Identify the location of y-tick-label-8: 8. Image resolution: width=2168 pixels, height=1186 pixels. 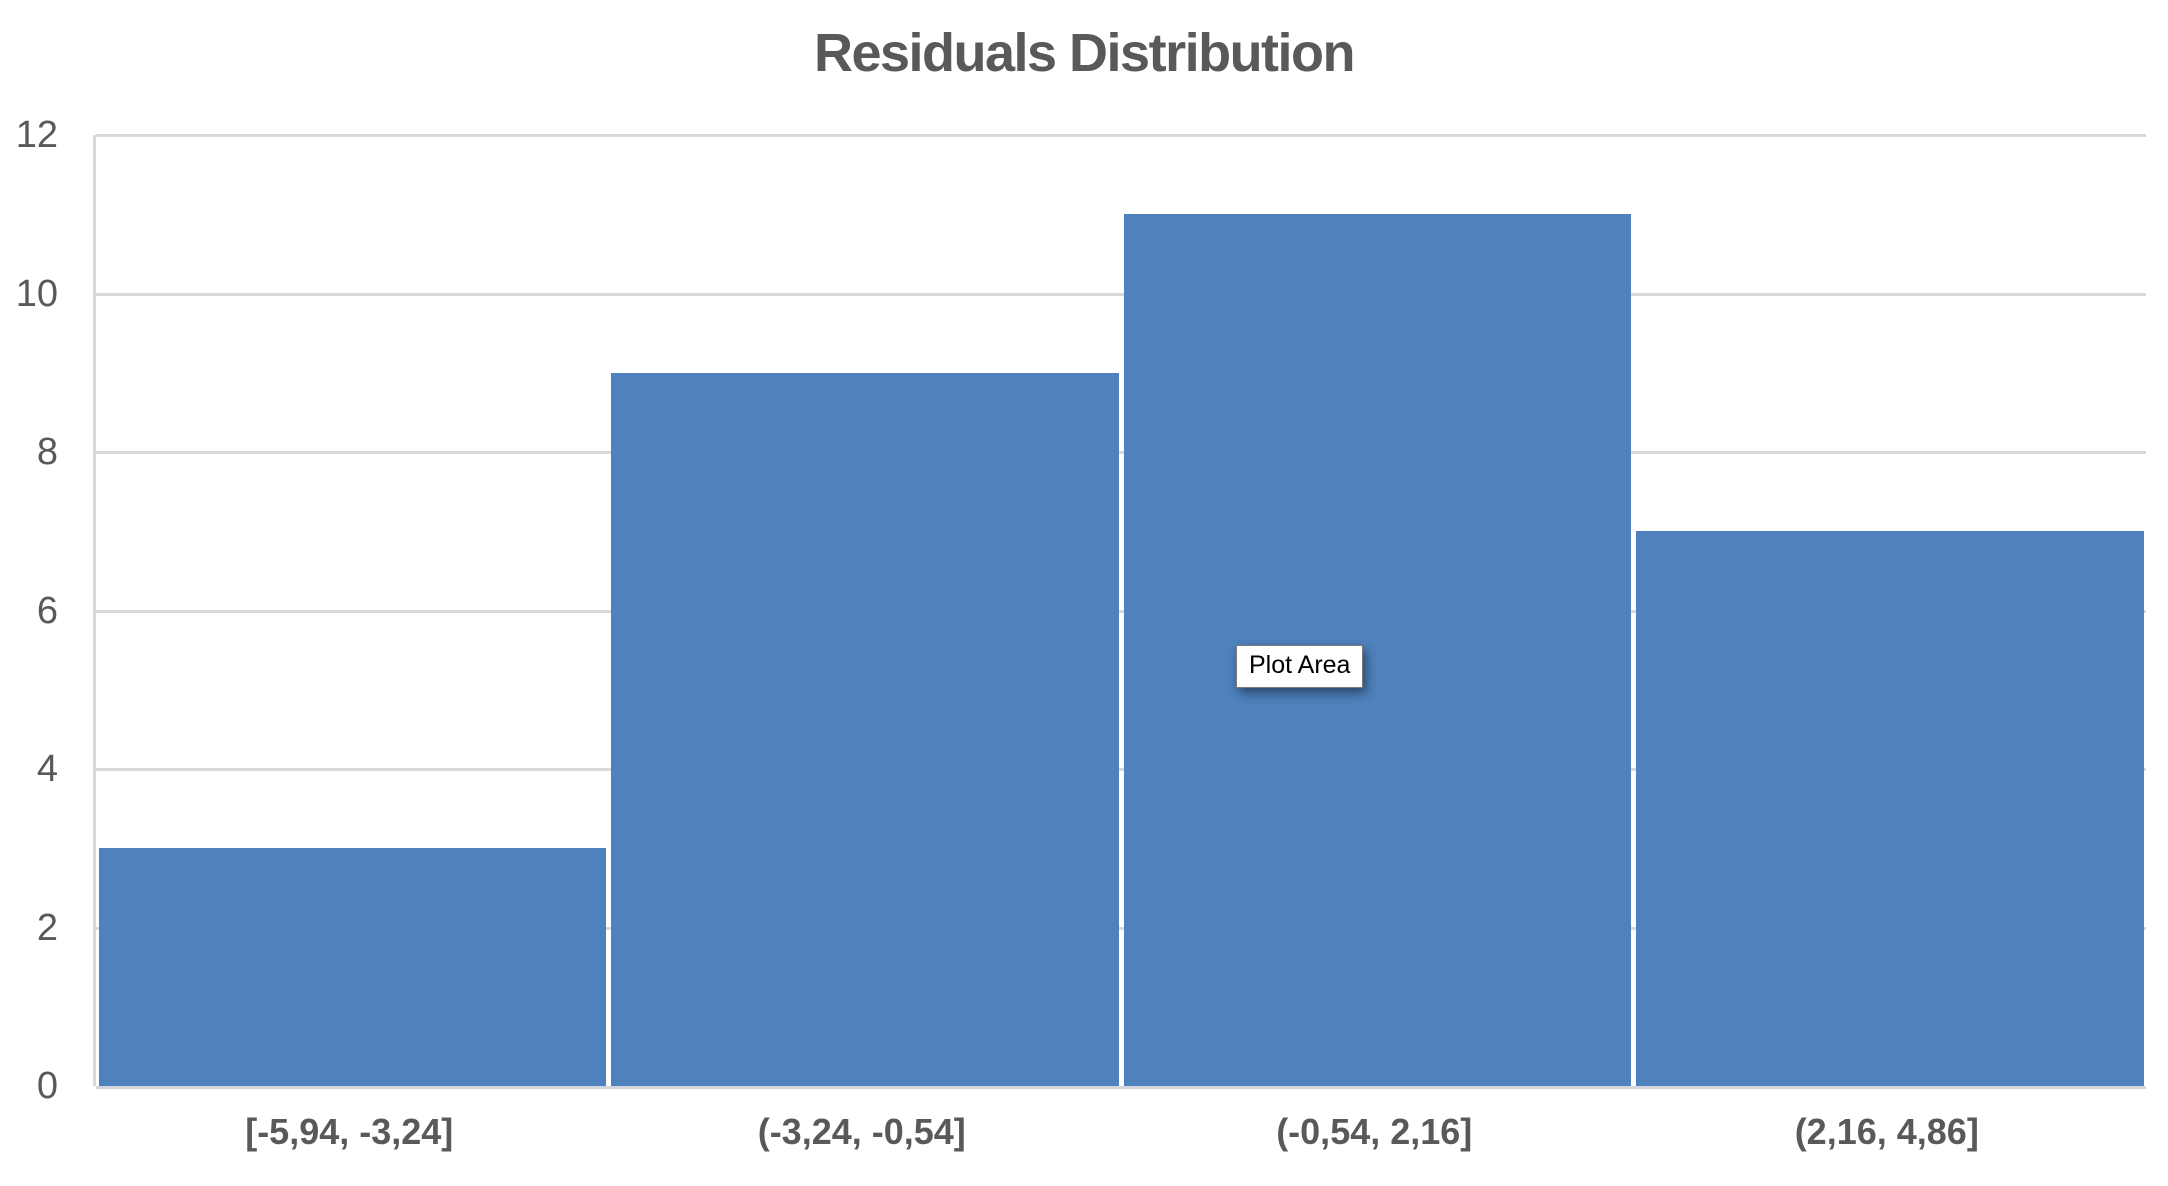
(47, 452).